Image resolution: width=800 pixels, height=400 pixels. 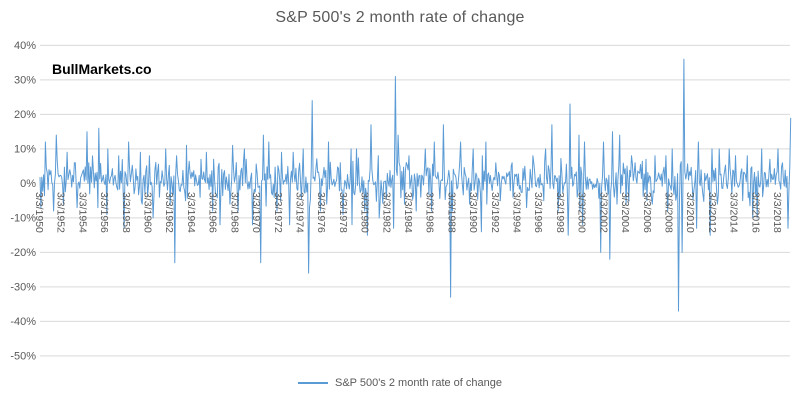 What do you see at coordinates (23, 287) in the screenshot?
I see `y-tick-label: -30%` at bounding box center [23, 287].